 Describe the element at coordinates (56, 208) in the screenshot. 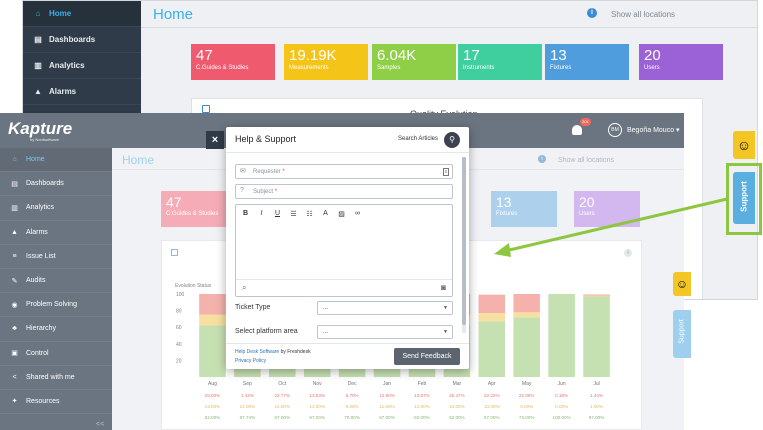

I see `sidebar-item-analytics: ▥ Analytics` at that location.